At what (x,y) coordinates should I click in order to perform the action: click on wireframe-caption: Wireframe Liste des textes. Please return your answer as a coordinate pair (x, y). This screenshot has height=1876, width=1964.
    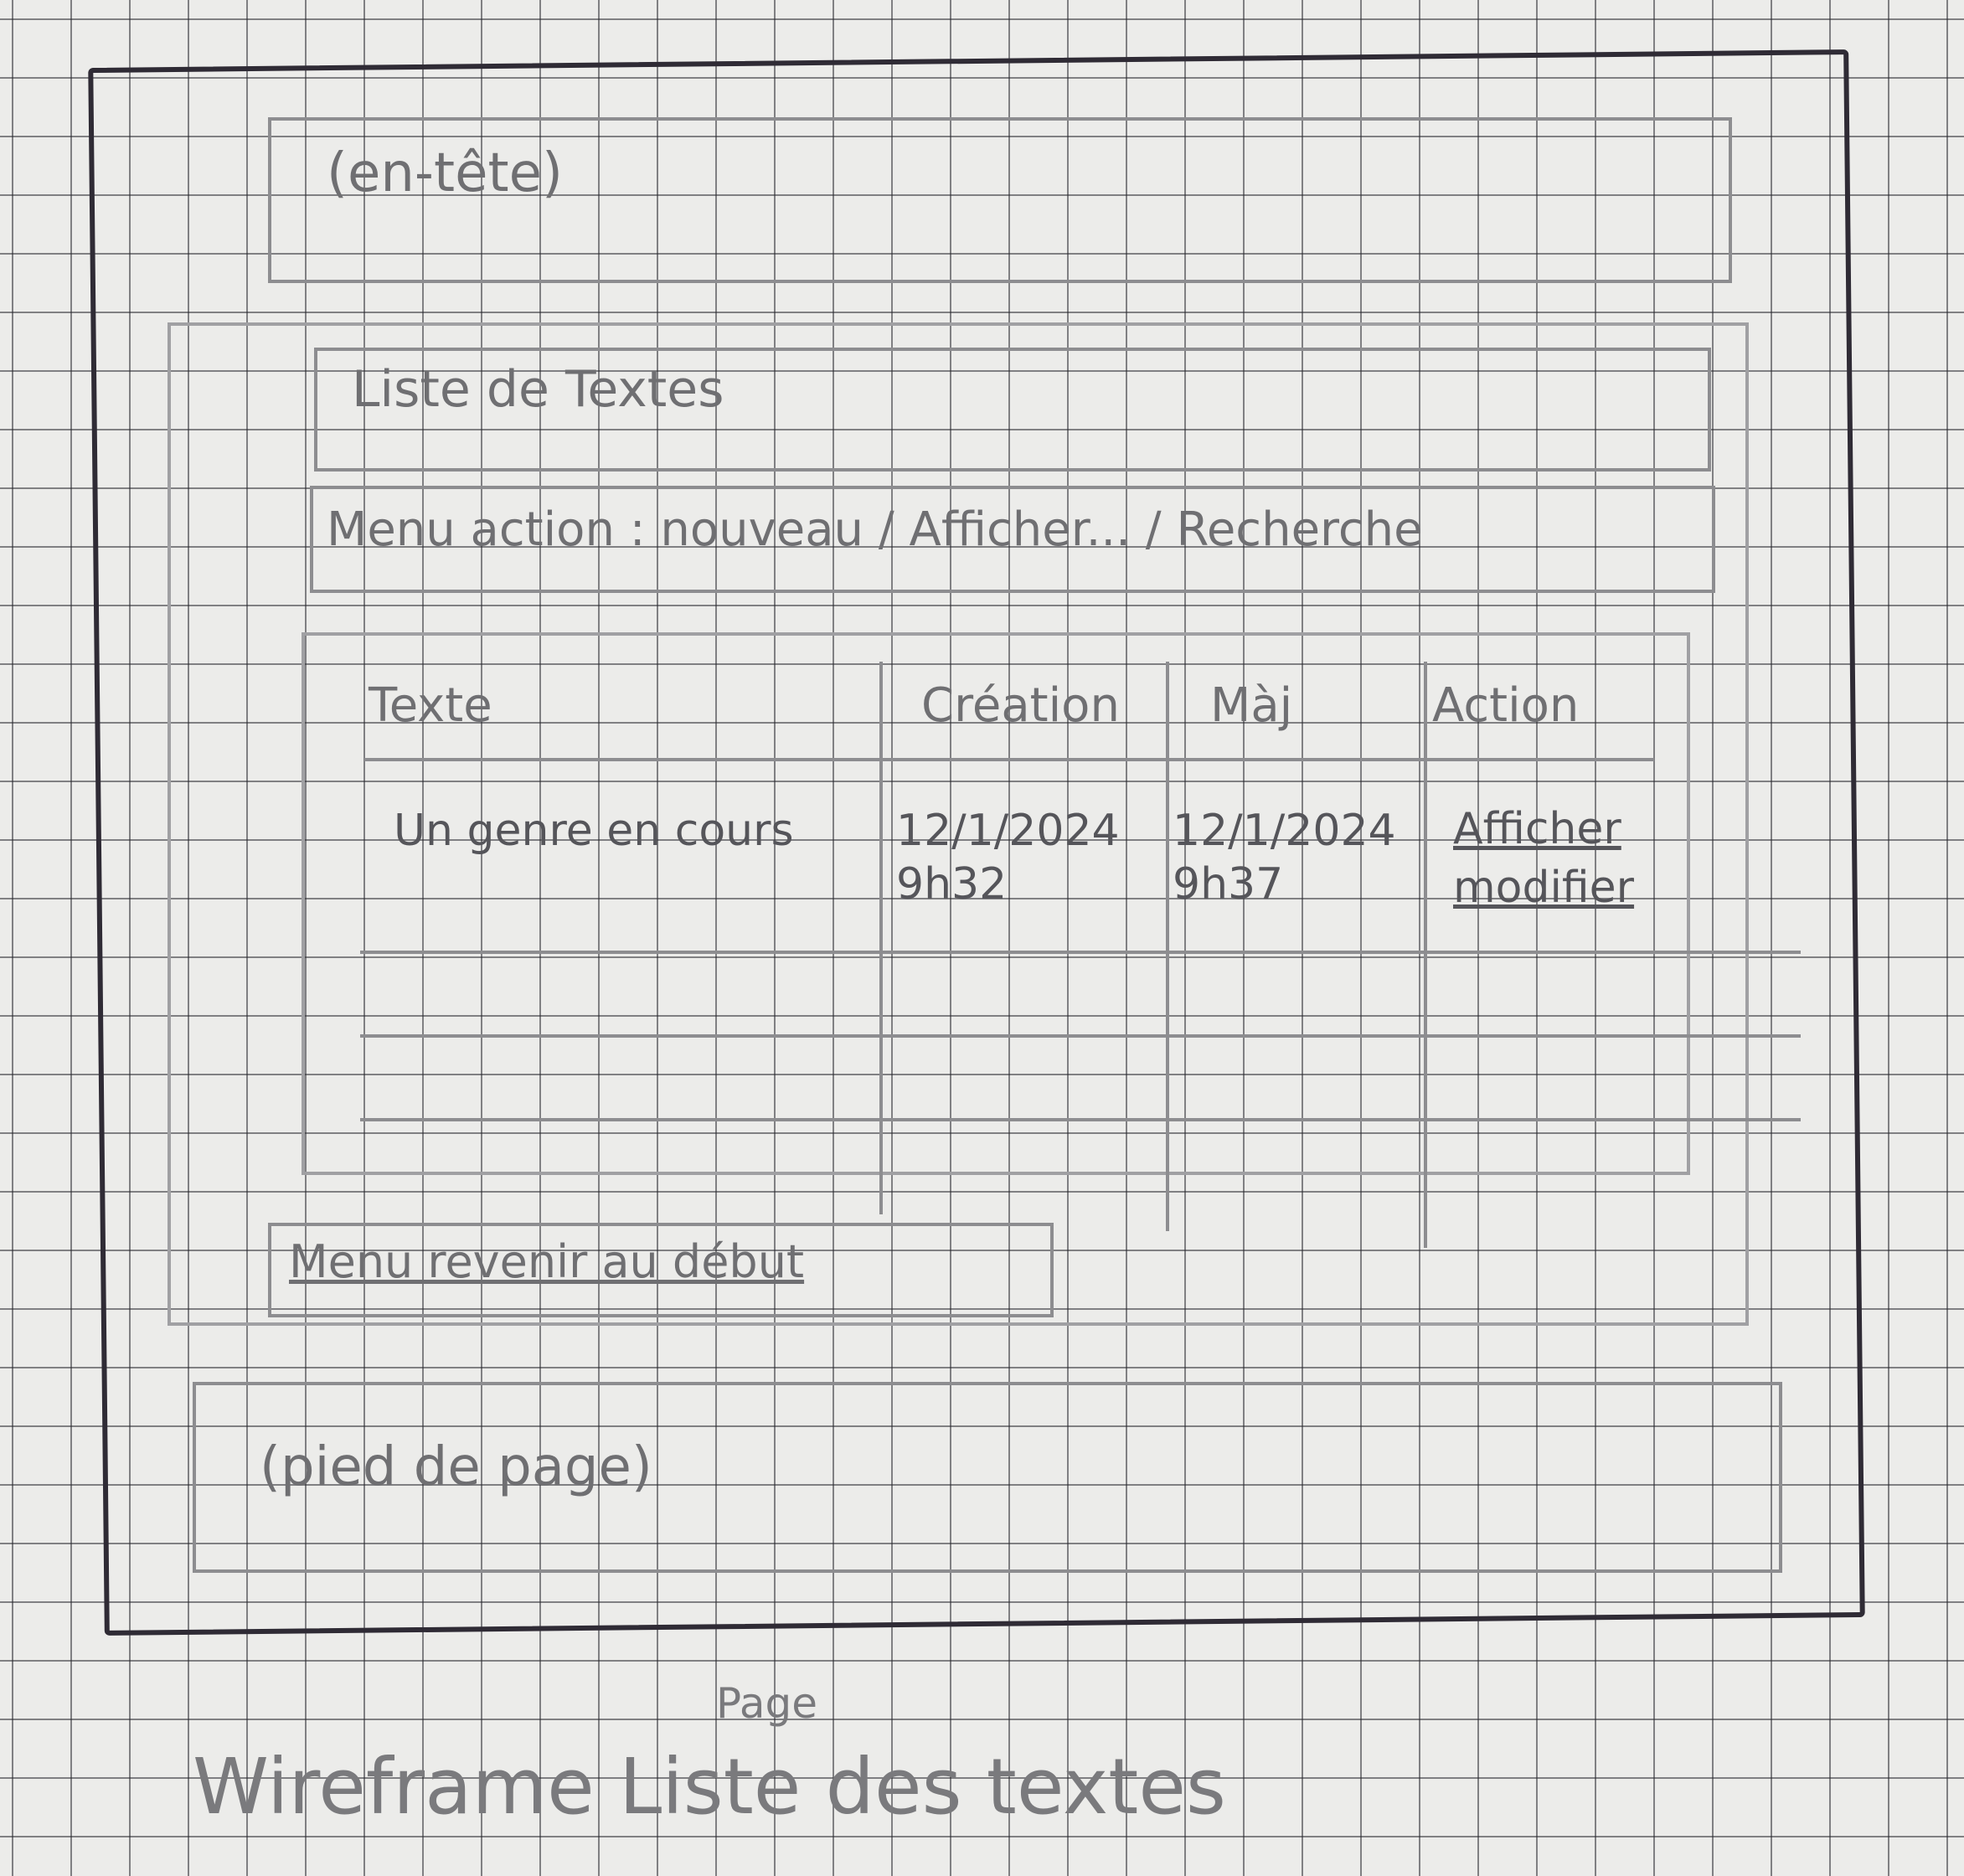
    Looking at the image, I should click on (709, 1787).